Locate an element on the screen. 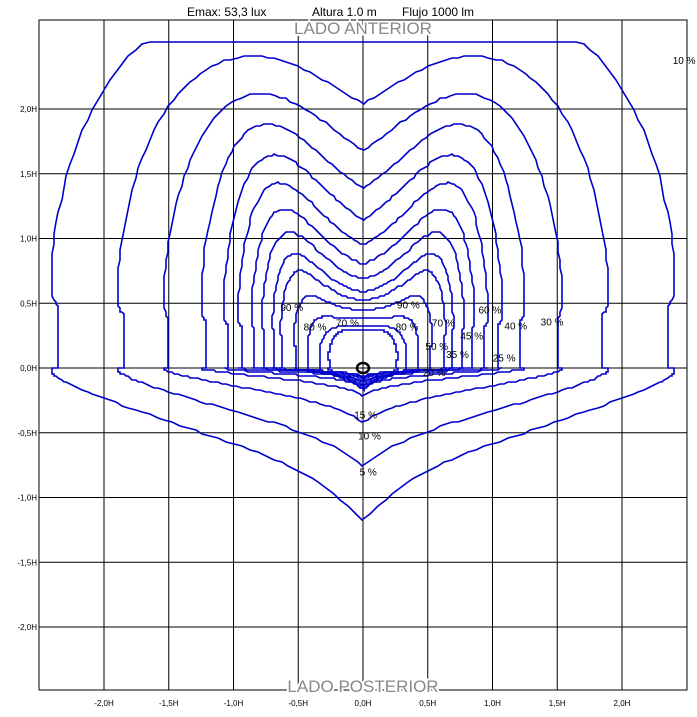 This screenshot has height=717, width=697. x-tick-label: 0,0H is located at coordinates (363, 703).